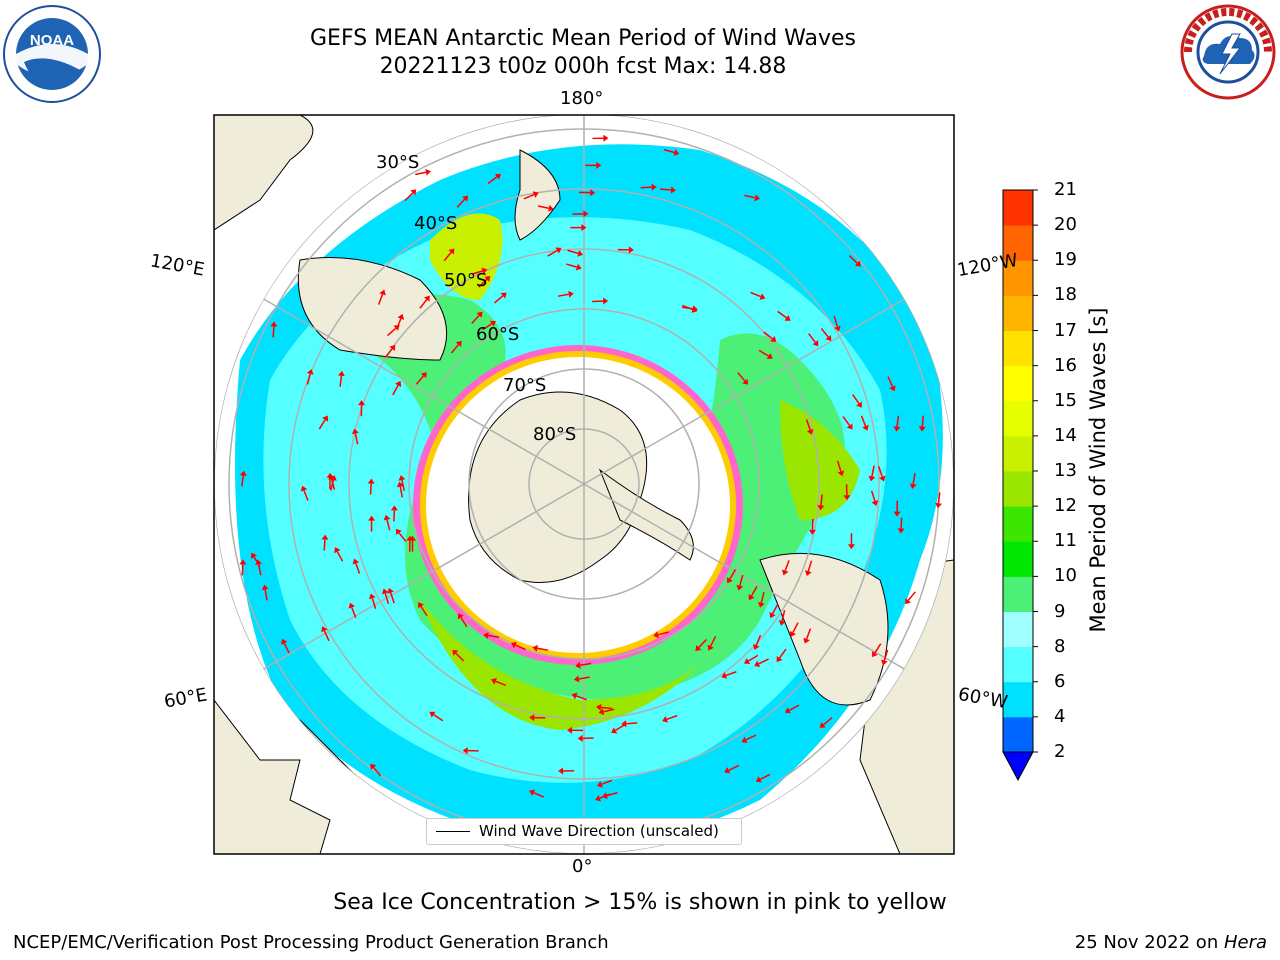  Describe the element at coordinates (570, 665) in the screenshot. I see `wave-region-yellowgreen` at that location.